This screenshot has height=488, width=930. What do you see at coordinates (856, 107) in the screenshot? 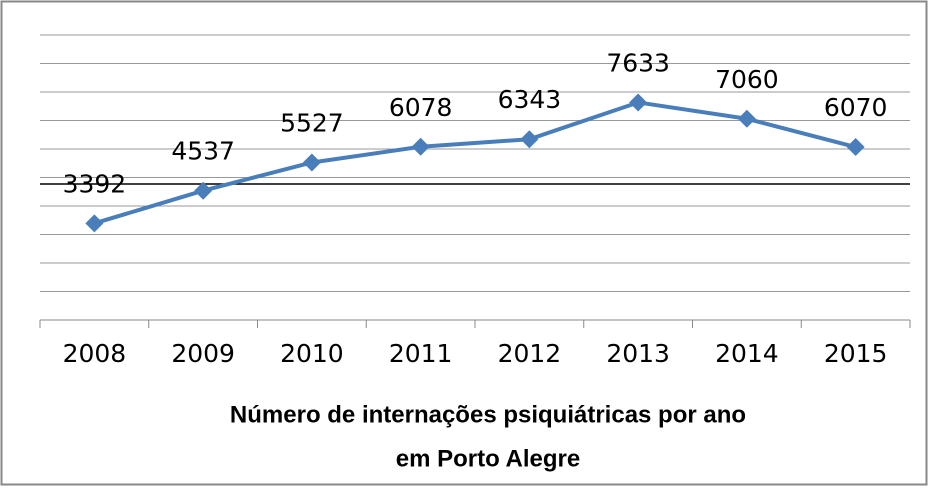
I see `data-label: 6070` at bounding box center [856, 107].